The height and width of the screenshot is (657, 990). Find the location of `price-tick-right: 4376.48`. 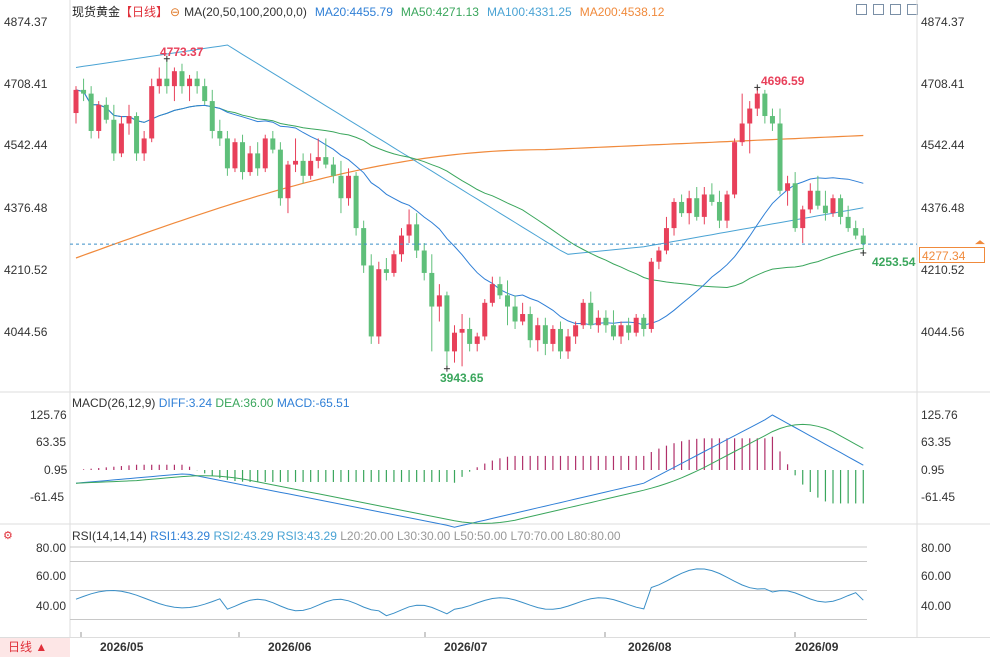

price-tick-right: 4376.48 is located at coordinates (943, 208).